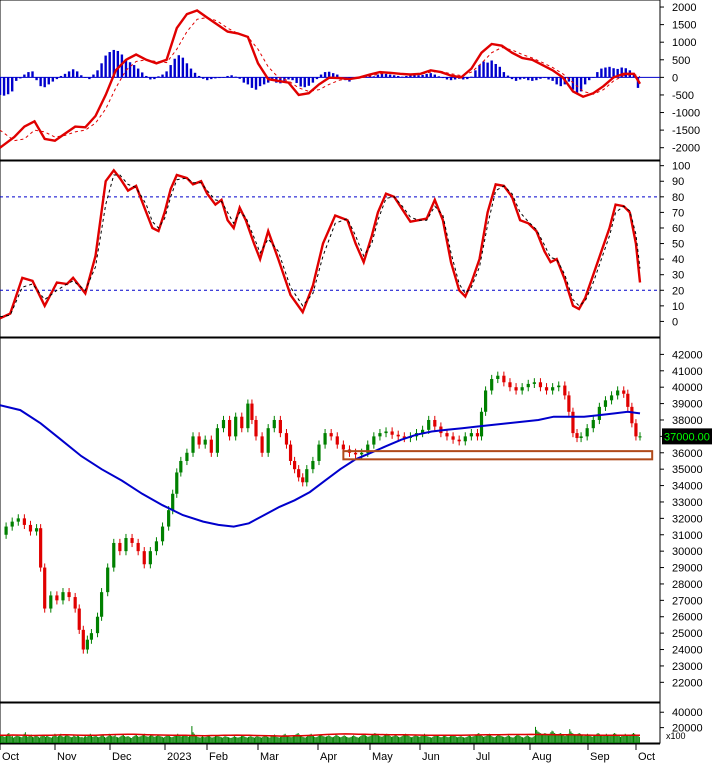  I want to click on price-tick-label: 25000, so click(687, 634).